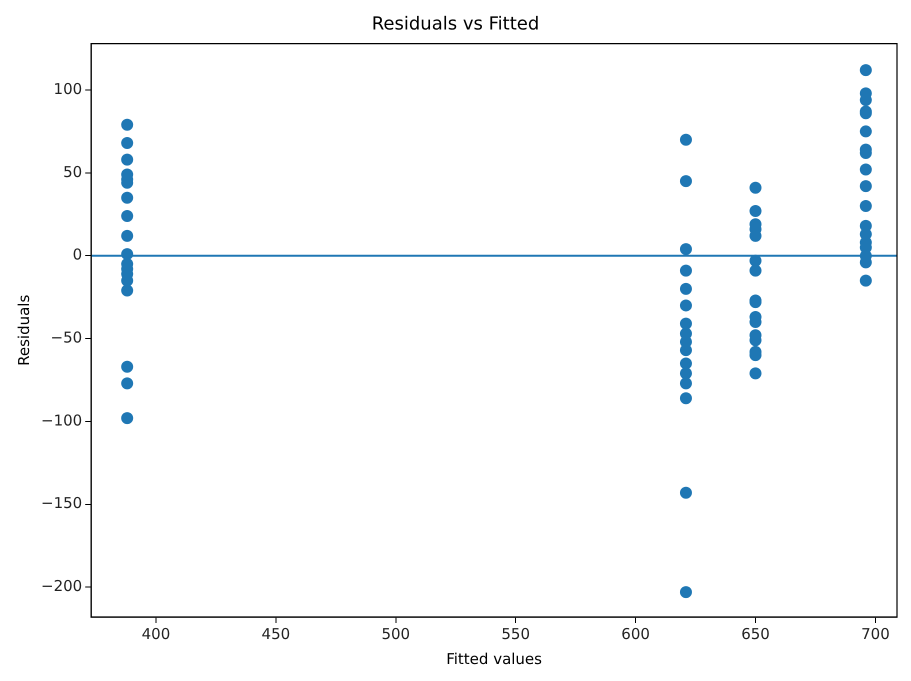 The height and width of the screenshot is (681, 911). Describe the element at coordinates (875, 633) in the screenshot. I see `x-tick-label: 700` at that location.